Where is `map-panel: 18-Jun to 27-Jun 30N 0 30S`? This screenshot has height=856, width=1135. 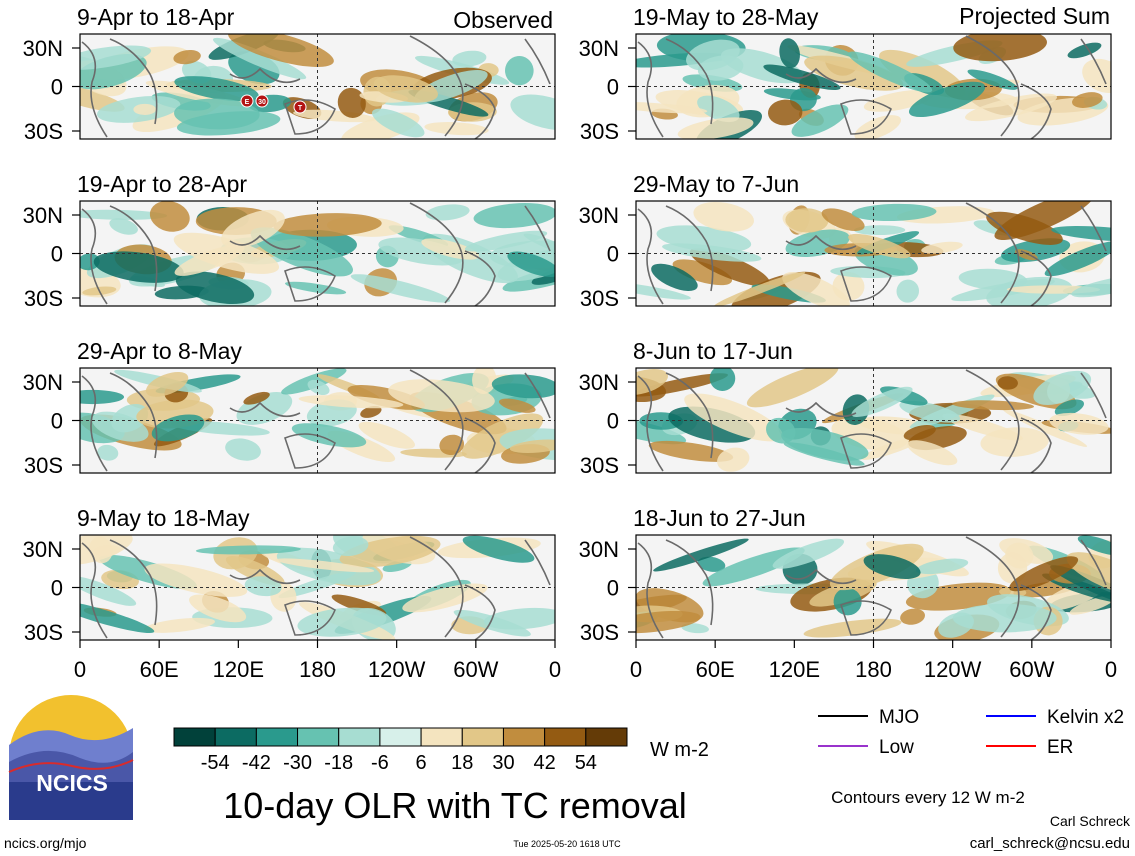 map-panel: 18-Jun to 27-Jun 30N 0 30S is located at coordinates (845, 575).